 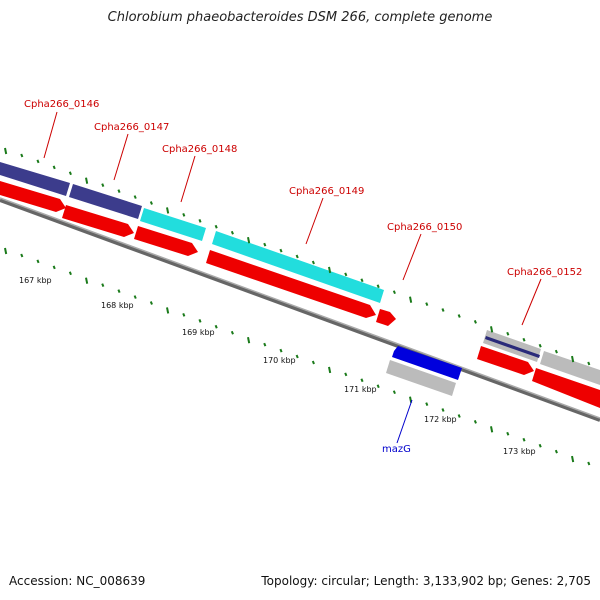 What do you see at coordinates (519, 451) in the screenshot?
I see `scale-label-173: 173 kbp` at bounding box center [519, 451].